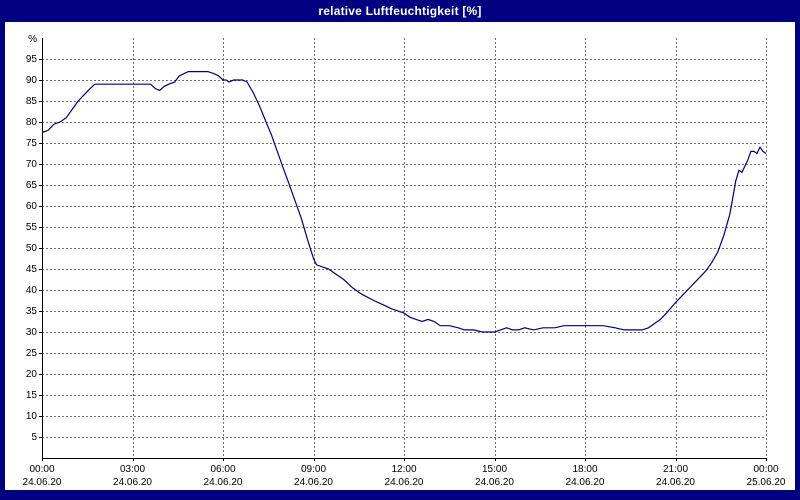  What do you see at coordinates (32, 122) in the screenshot?
I see `y-tick-label: 80` at bounding box center [32, 122].